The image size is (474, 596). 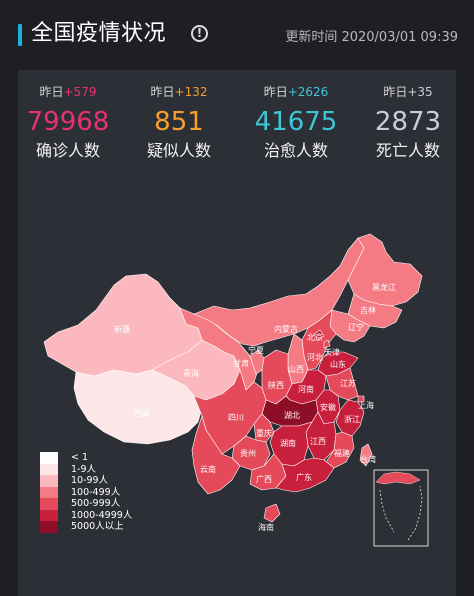 What do you see at coordinates (296, 369) in the screenshot?
I see `label-shanxi: 山西` at bounding box center [296, 369].